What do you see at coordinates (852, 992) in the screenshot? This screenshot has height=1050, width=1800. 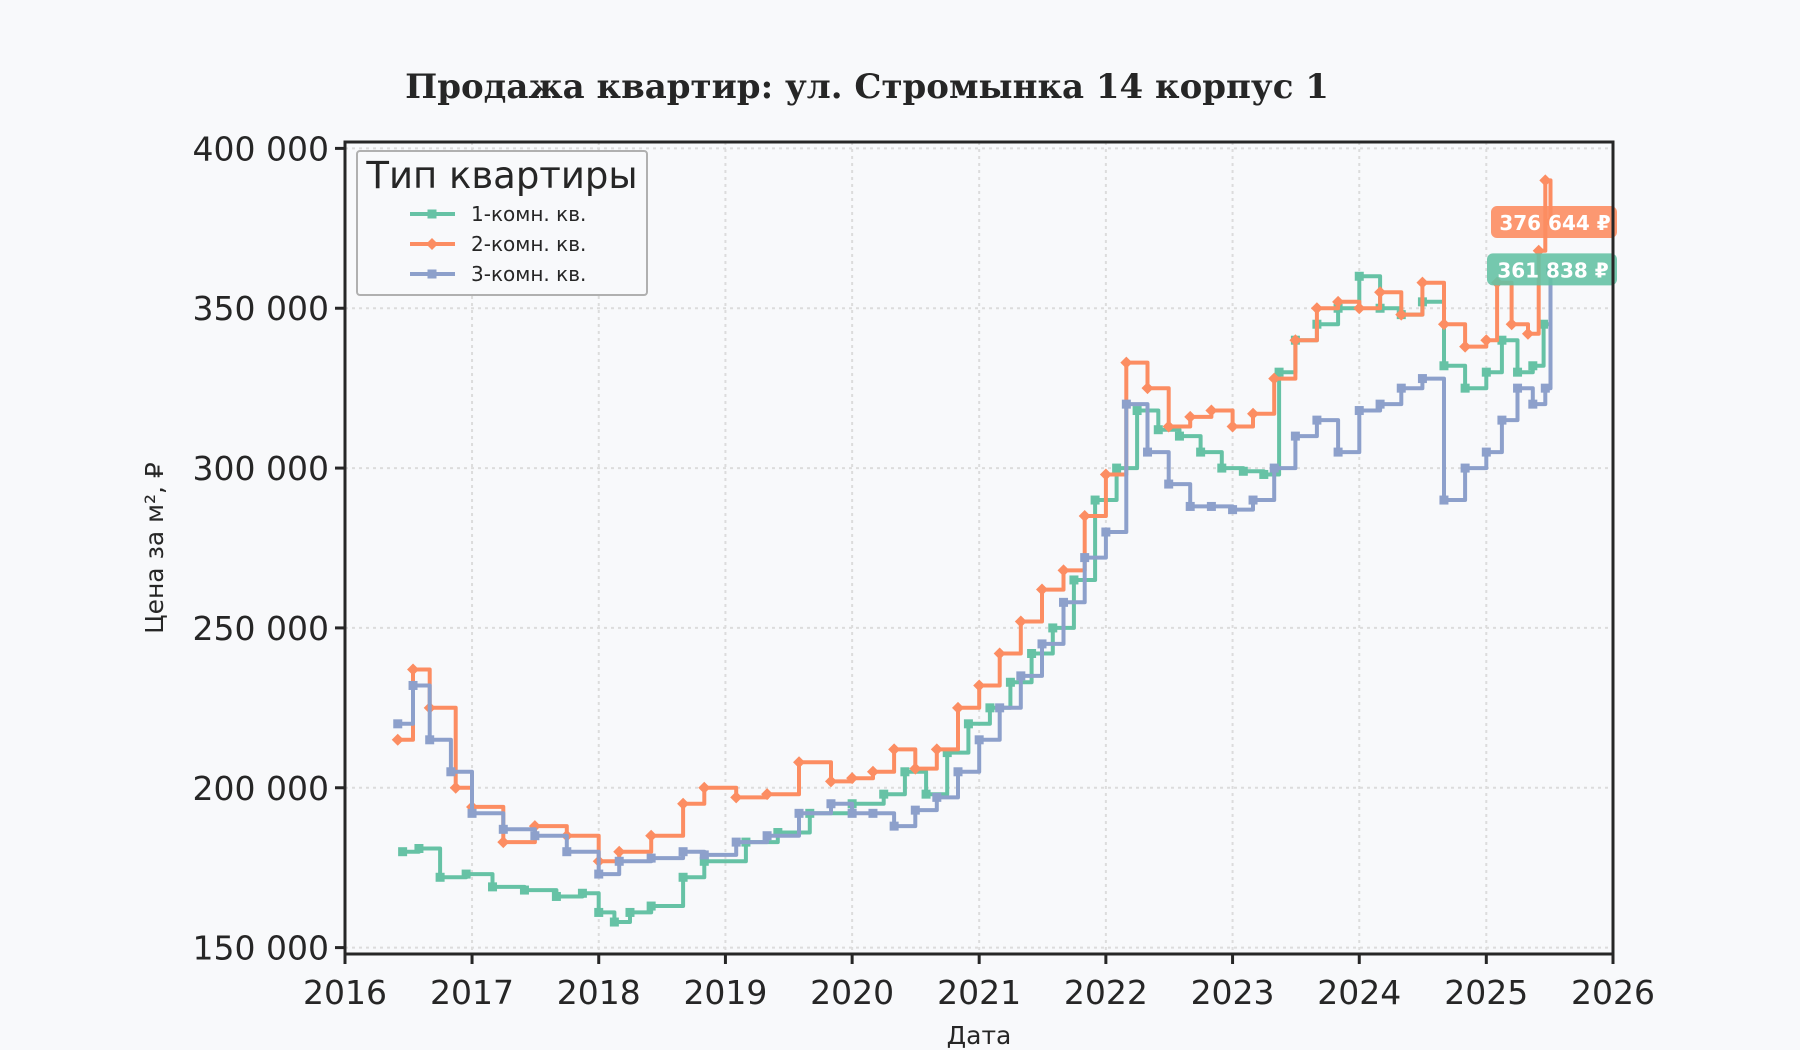 I see `x-tick-label: 2020` at bounding box center [852, 992].